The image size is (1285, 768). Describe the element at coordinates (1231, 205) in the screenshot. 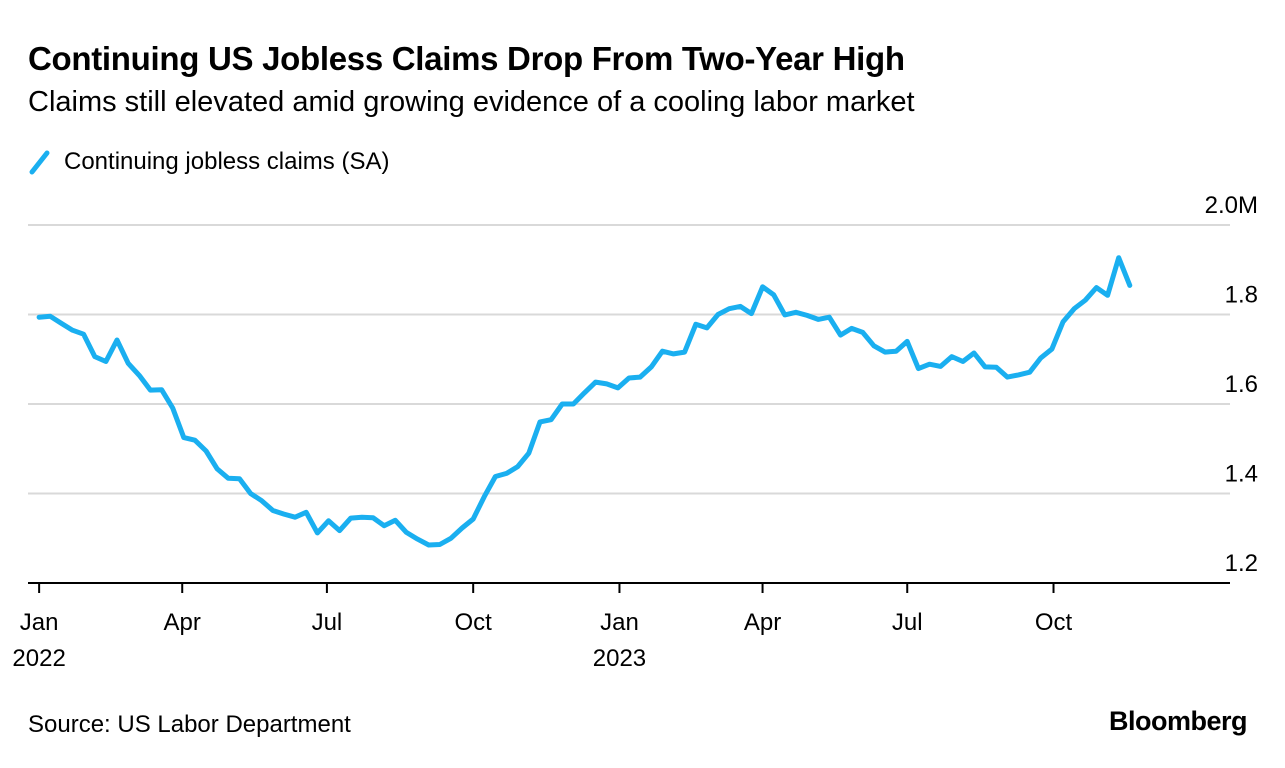

I see `y-tick-label: 2.0M` at that location.